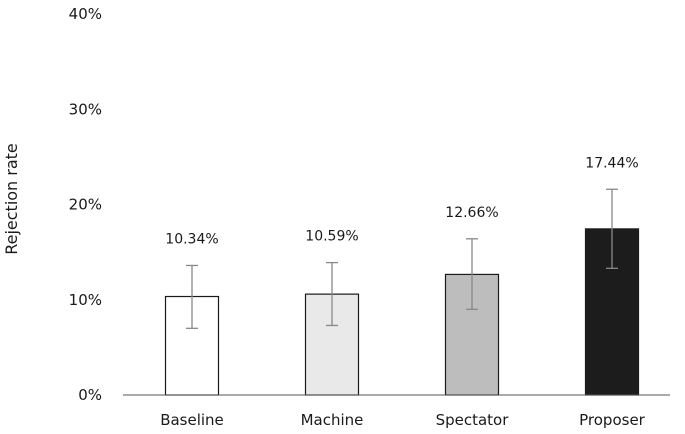 The image size is (685, 434). What do you see at coordinates (332, 420) in the screenshot?
I see `category-label: Machine` at bounding box center [332, 420].